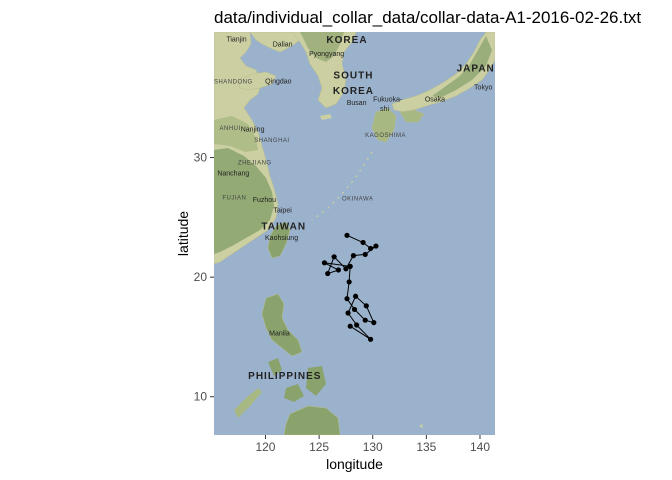 The height and width of the screenshot is (480, 672). Describe the element at coordinates (350, 287) in the screenshot. I see `collar-track-points` at that location.